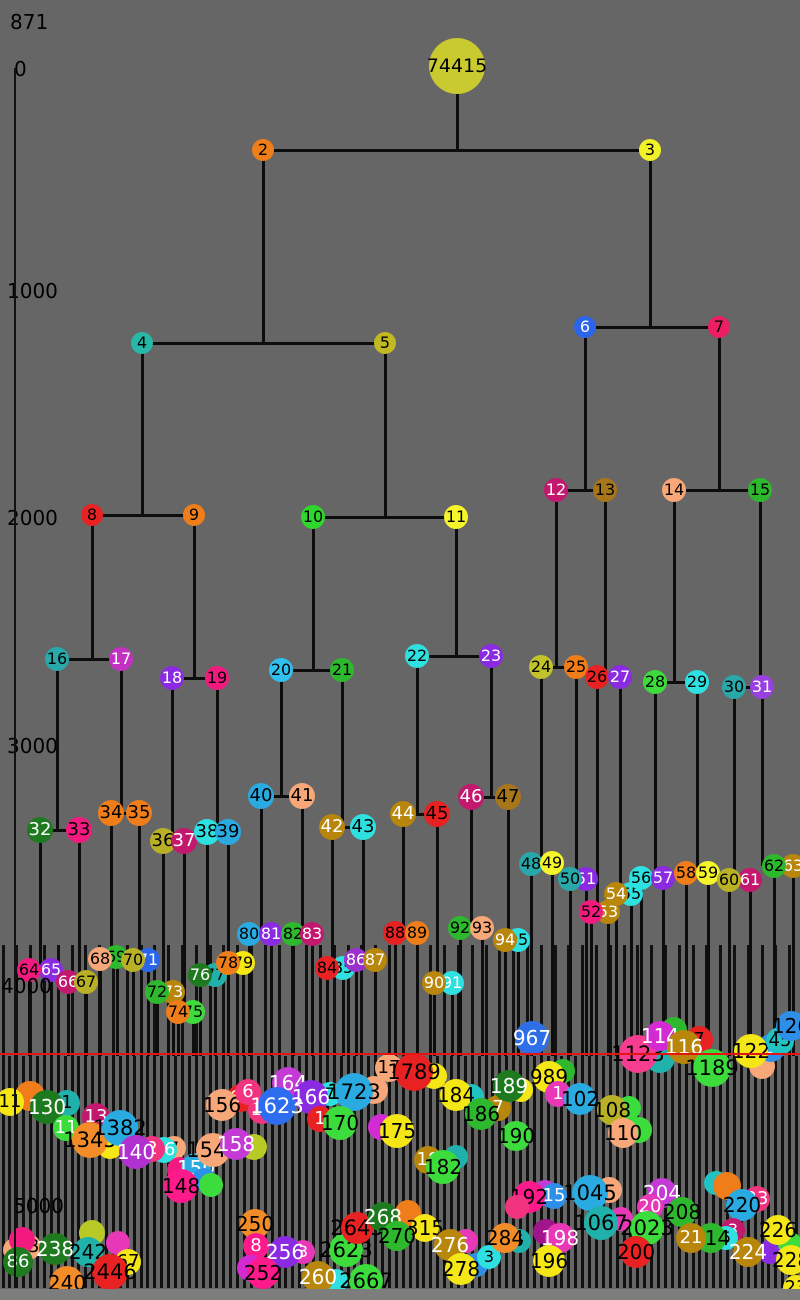 The width and height of the screenshot is (800, 1300). What do you see at coordinates (620, 677) in the screenshot?
I see `tree-node: 27` at bounding box center [620, 677].